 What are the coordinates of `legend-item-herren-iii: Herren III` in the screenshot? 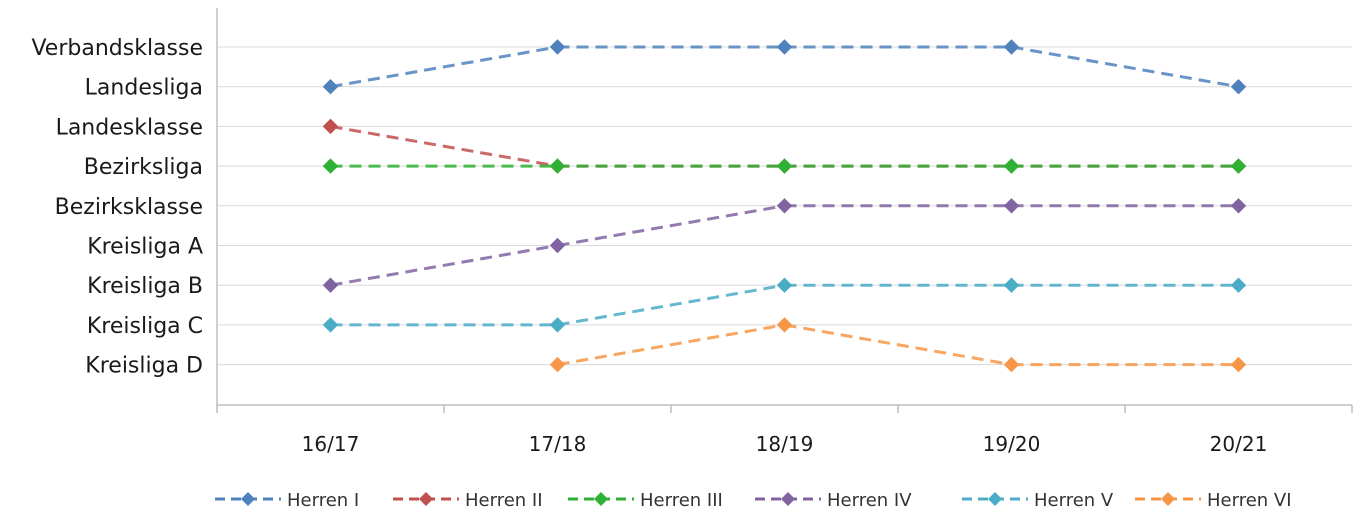 It's located at (645, 500).